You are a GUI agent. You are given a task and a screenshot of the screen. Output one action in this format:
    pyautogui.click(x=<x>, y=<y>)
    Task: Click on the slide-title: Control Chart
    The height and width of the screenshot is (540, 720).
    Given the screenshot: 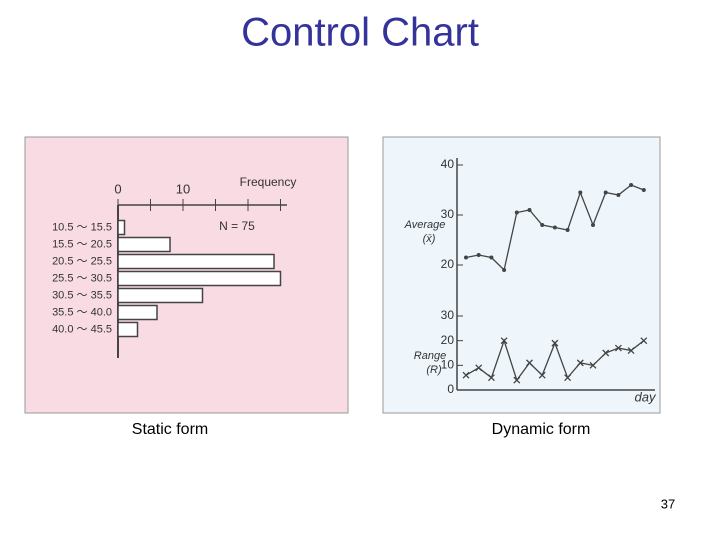 What is the action you would take?
    pyautogui.click(x=360, y=33)
    